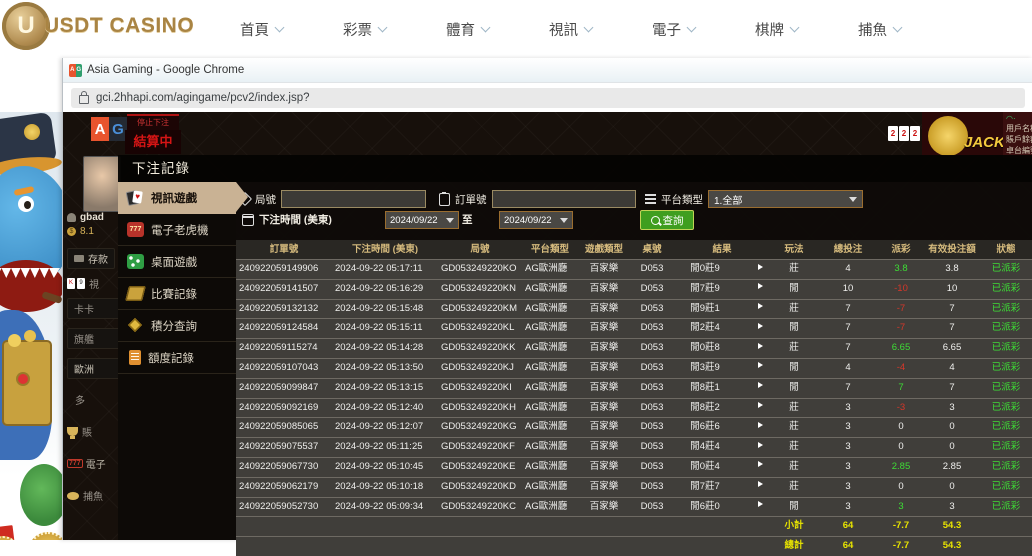 This screenshot has height=556, width=1032. What do you see at coordinates (177, 326) in the screenshot?
I see `sidebar-item-4: 積分查詢` at bounding box center [177, 326].